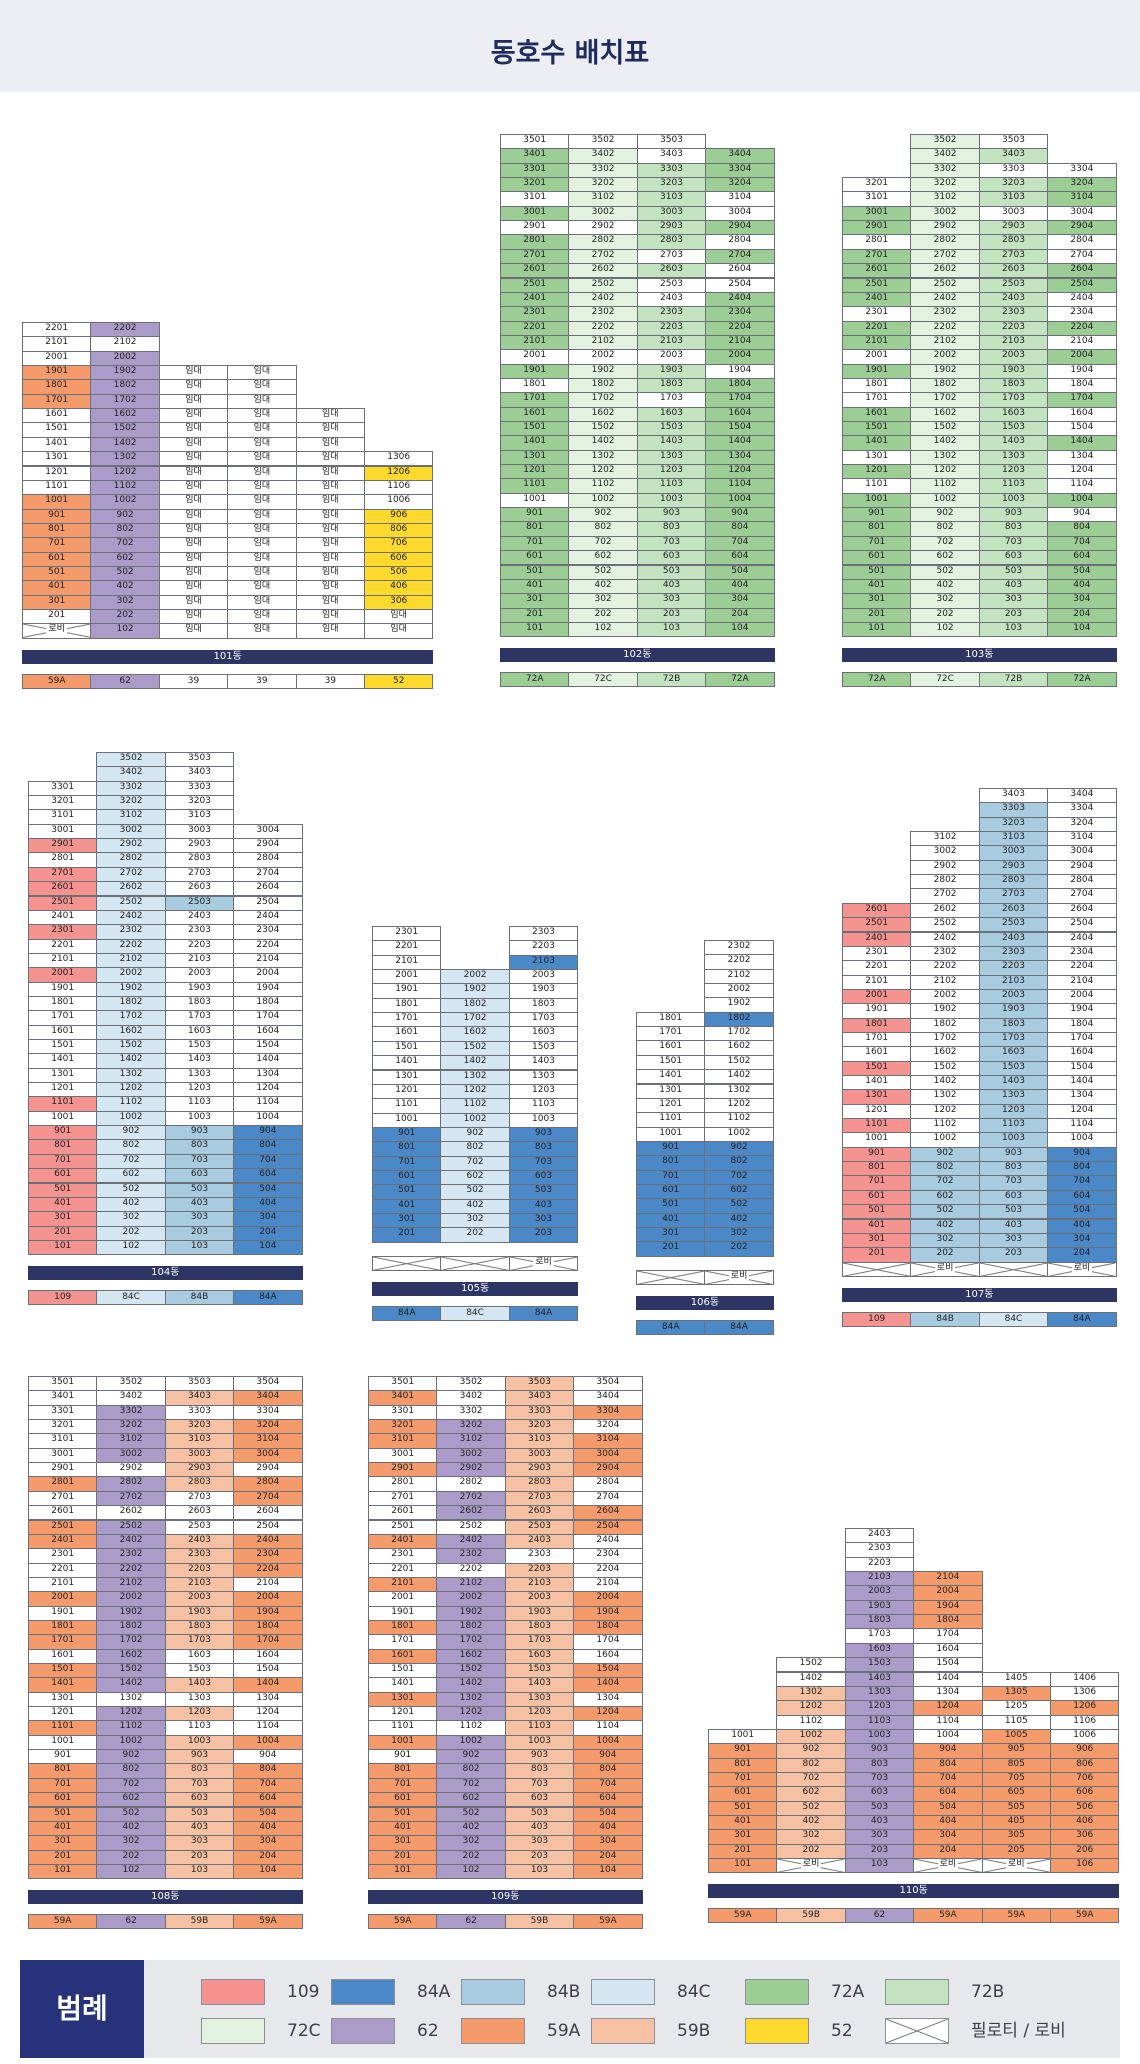 This screenshot has height=2064, width=1140. Describe the element at coordinates (403, 1455) in the screenshot. I see `unit-cell: 3001` at that location.